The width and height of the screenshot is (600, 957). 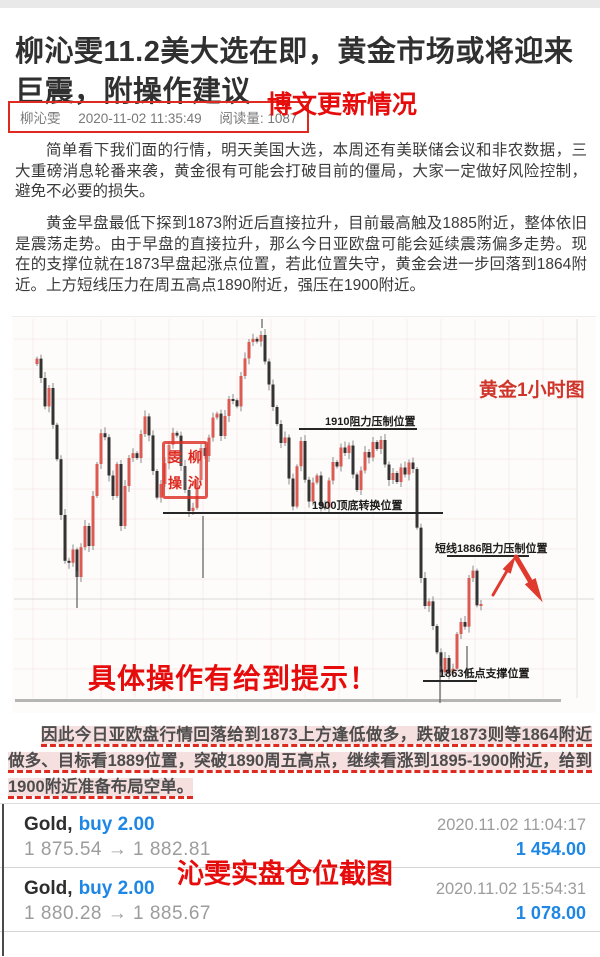 What do you see at coordinates (40, 118) in the screenshot?
I see `author-name: 柳沁雯` at bounding box center [40, 118].